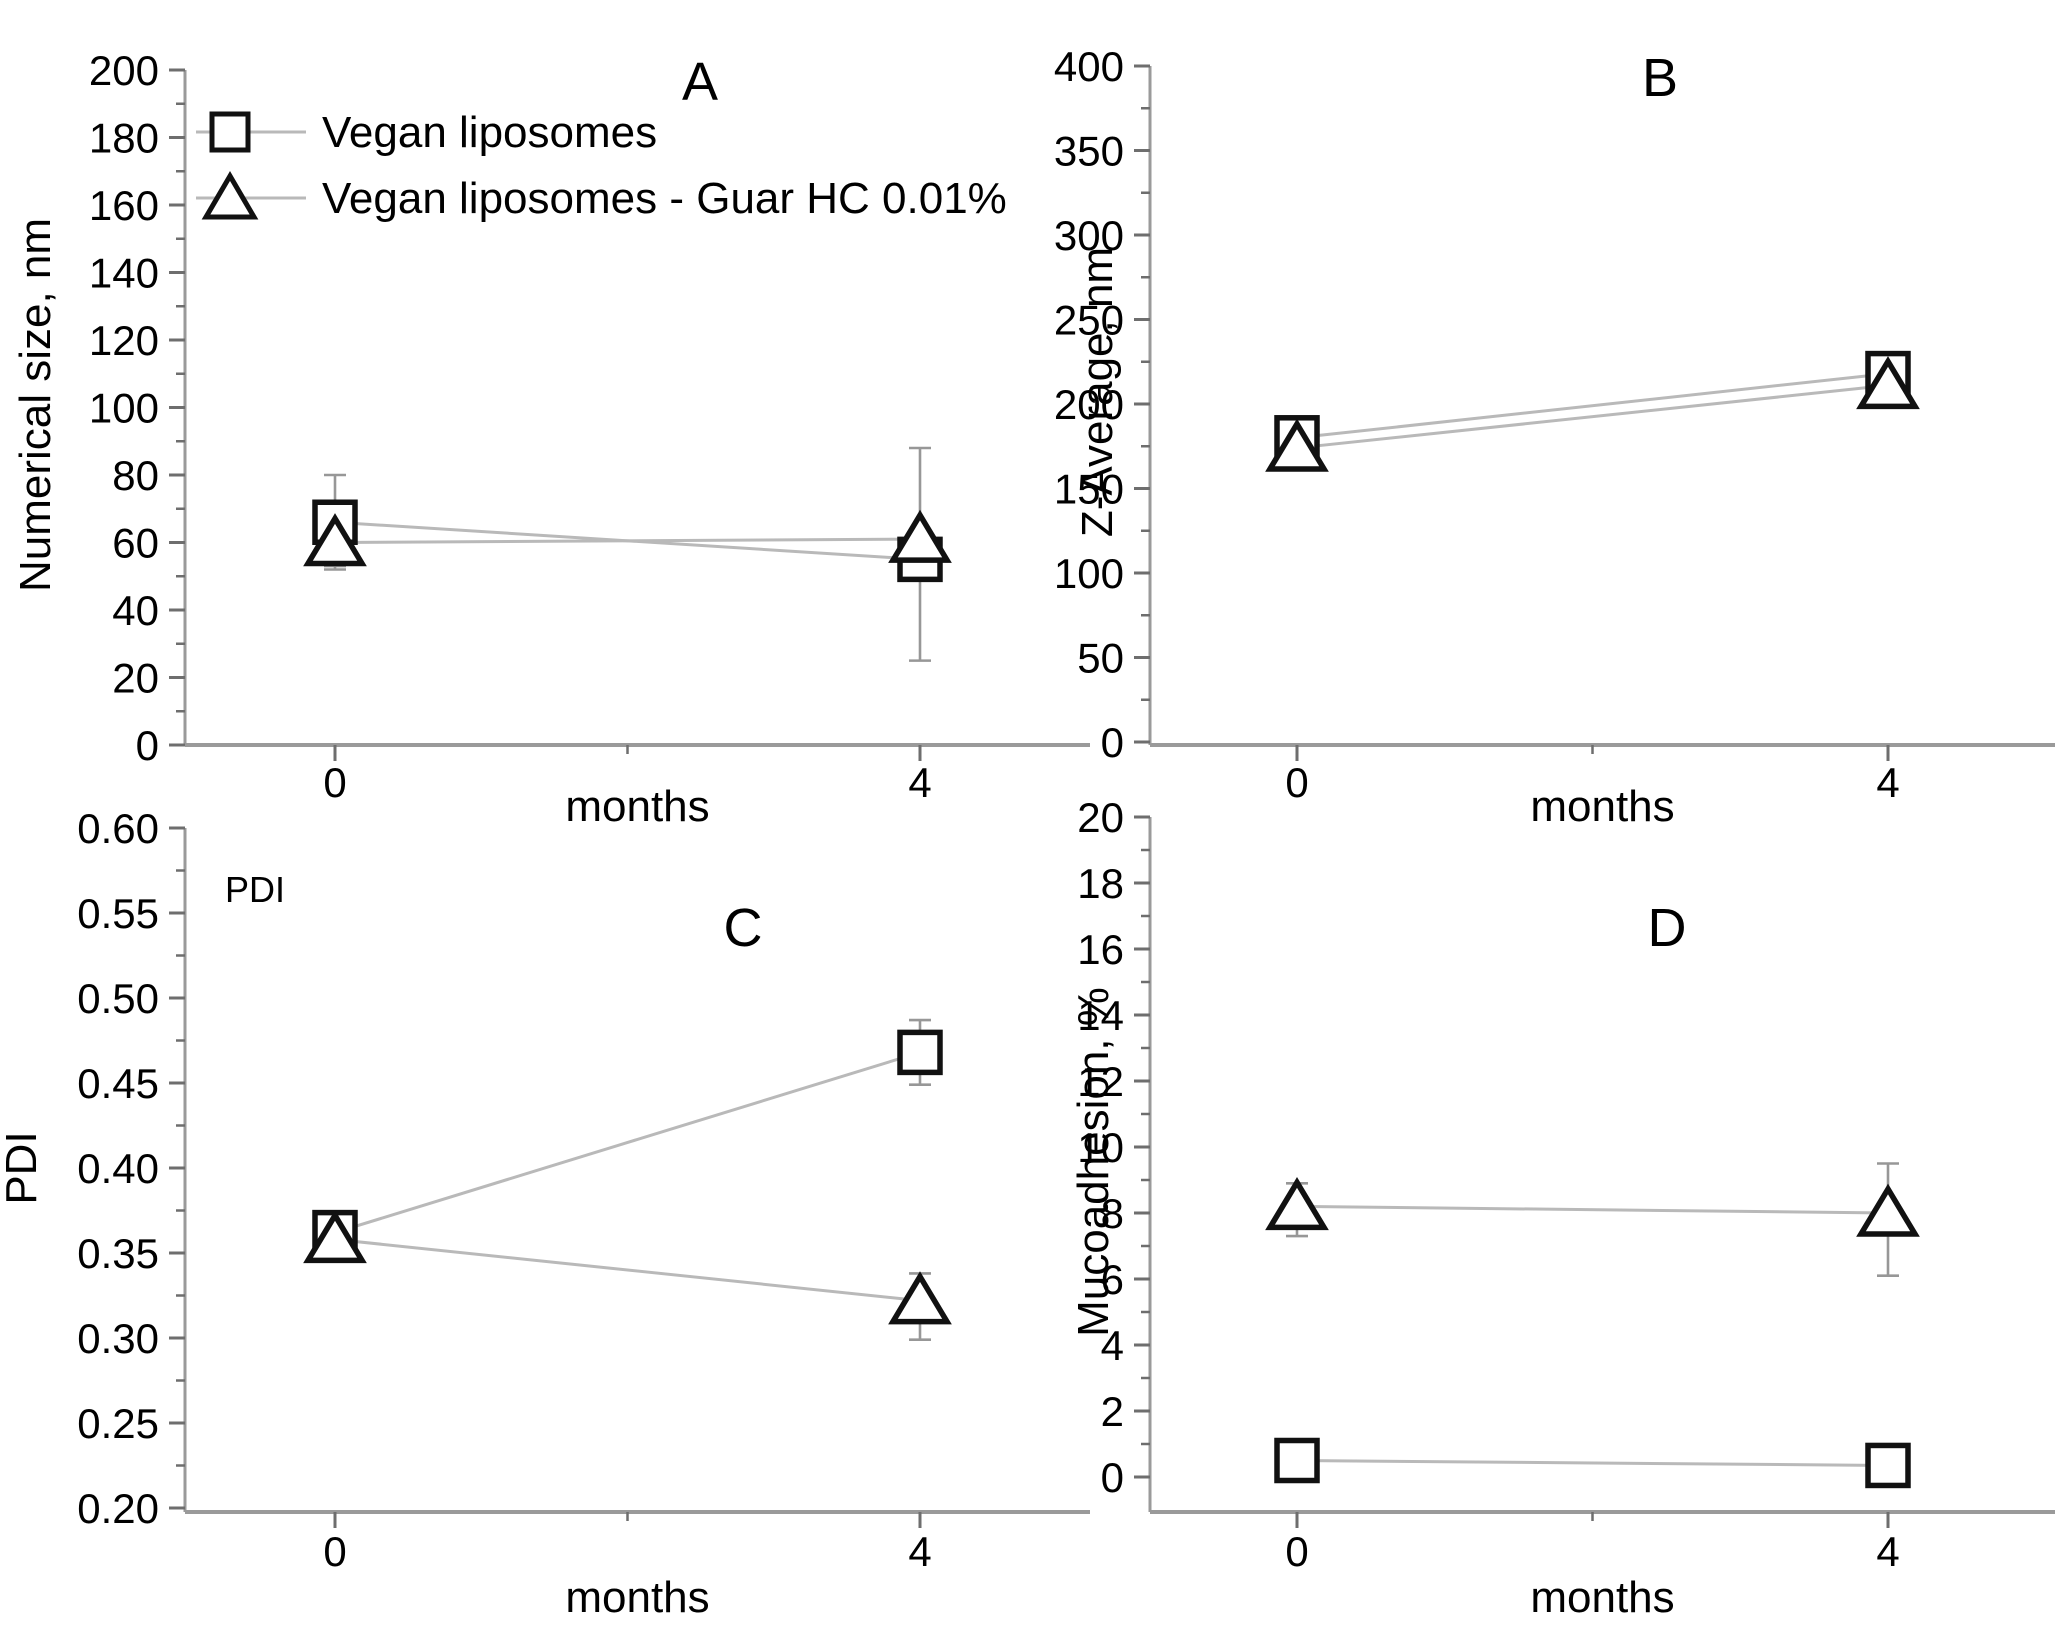 The width and height of the screenshot is (2065, 1630). Describe the element at coordinates (1112, 1279) in the screenshot. I see `y-tick-label: 6` at that location.